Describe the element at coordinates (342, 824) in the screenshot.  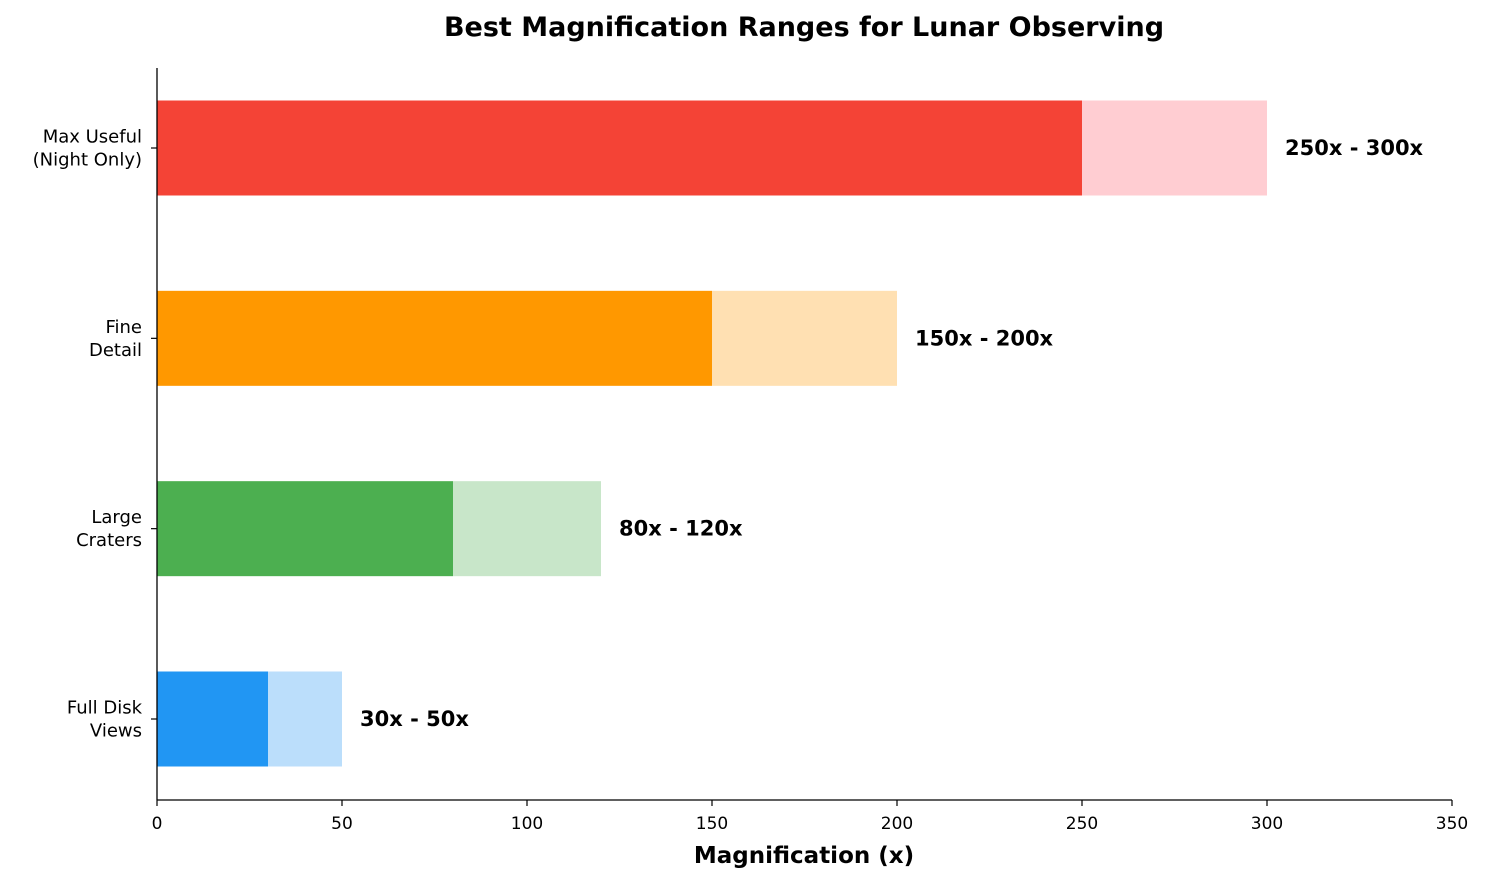
I see `x-tick-label: 50` at that location.